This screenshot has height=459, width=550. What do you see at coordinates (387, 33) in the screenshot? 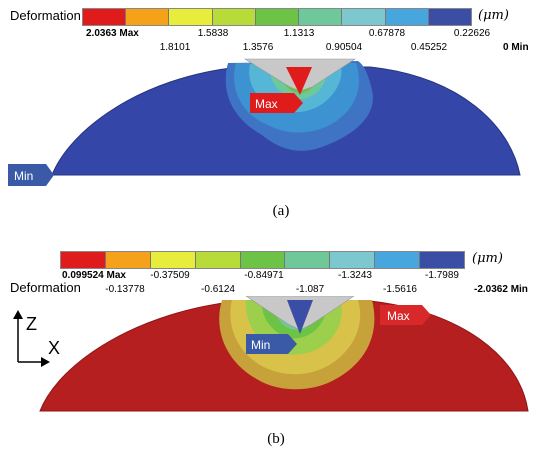
I see `legend-label-a: 0.67878` at bounding box center [387, 33].